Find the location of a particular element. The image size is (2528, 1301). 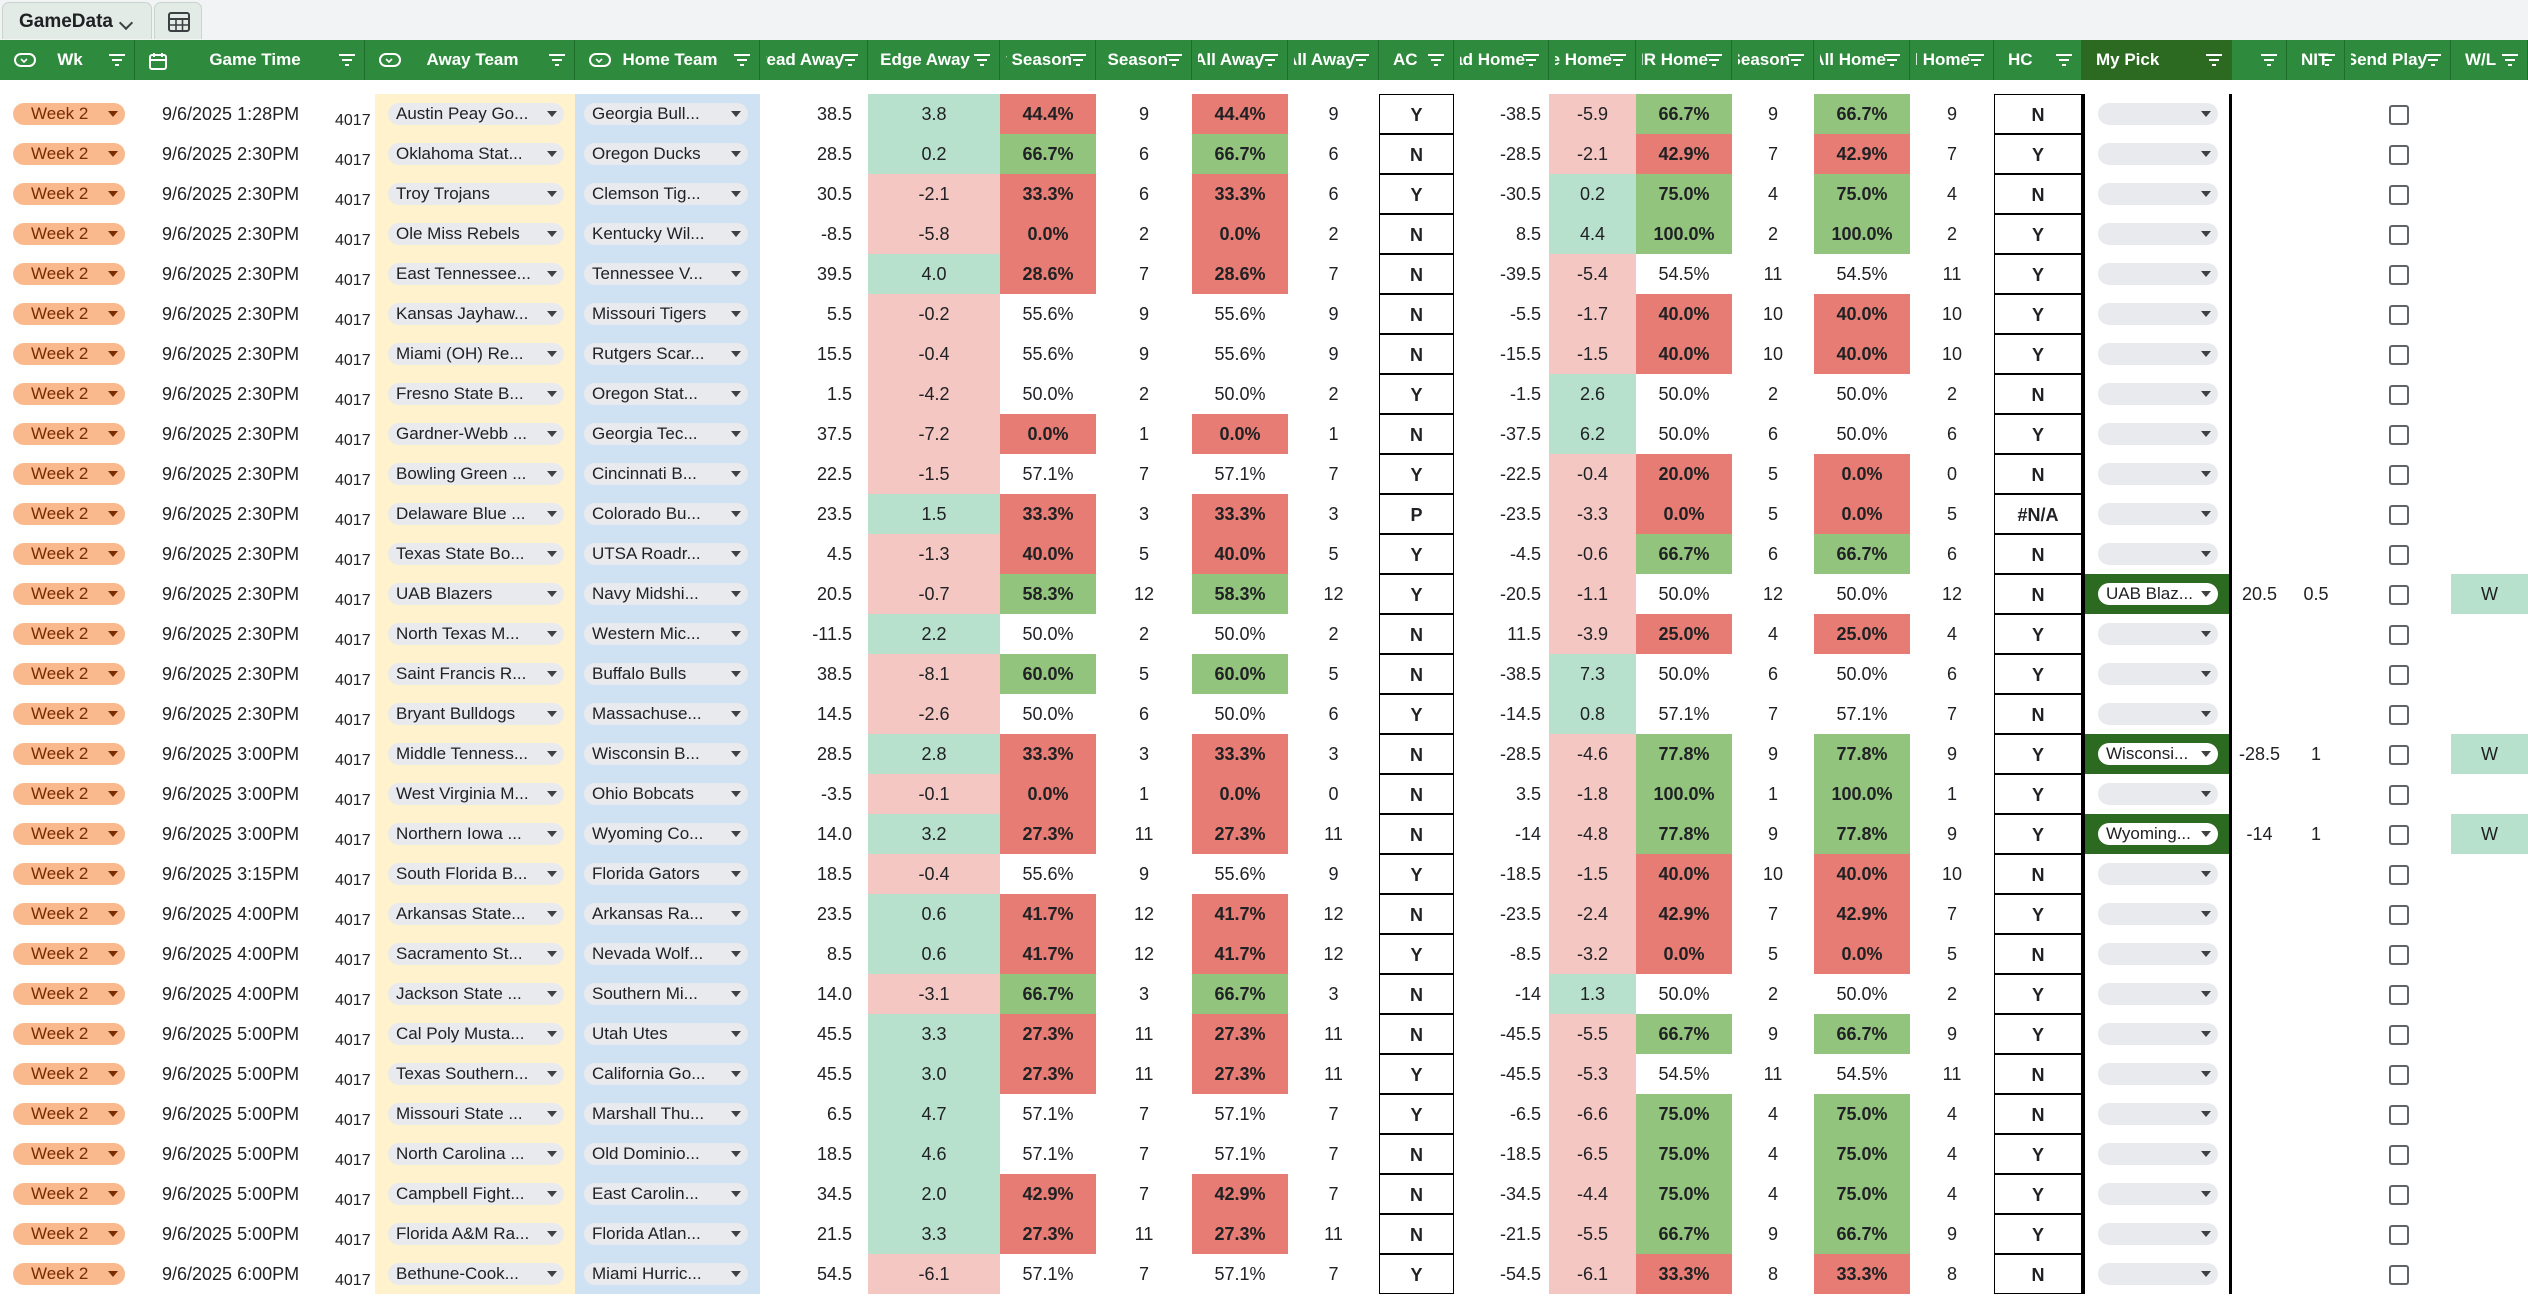

games-all-away-cell: 11 is located at coordinates (1333, 1234).